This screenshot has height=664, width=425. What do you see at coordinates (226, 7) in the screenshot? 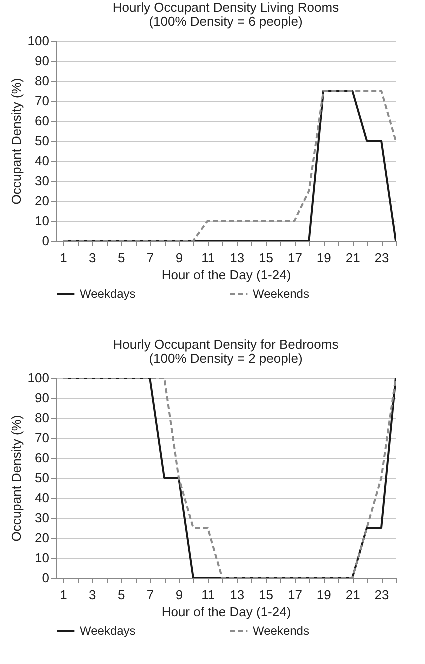
I see `chart-title: Hourly Occupant Density Living Rooms` at bounding box center [226, 7].